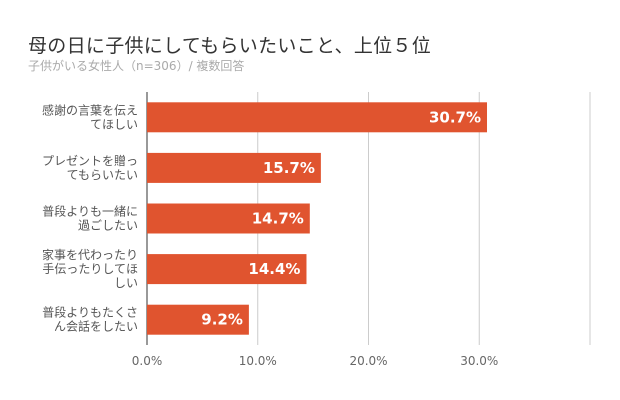  Describe the element at coordinates (136, 66) in the screenshot. I see `chart-subtitle: 子供がいる女性人（n=306）/ 複数回答` at that location.